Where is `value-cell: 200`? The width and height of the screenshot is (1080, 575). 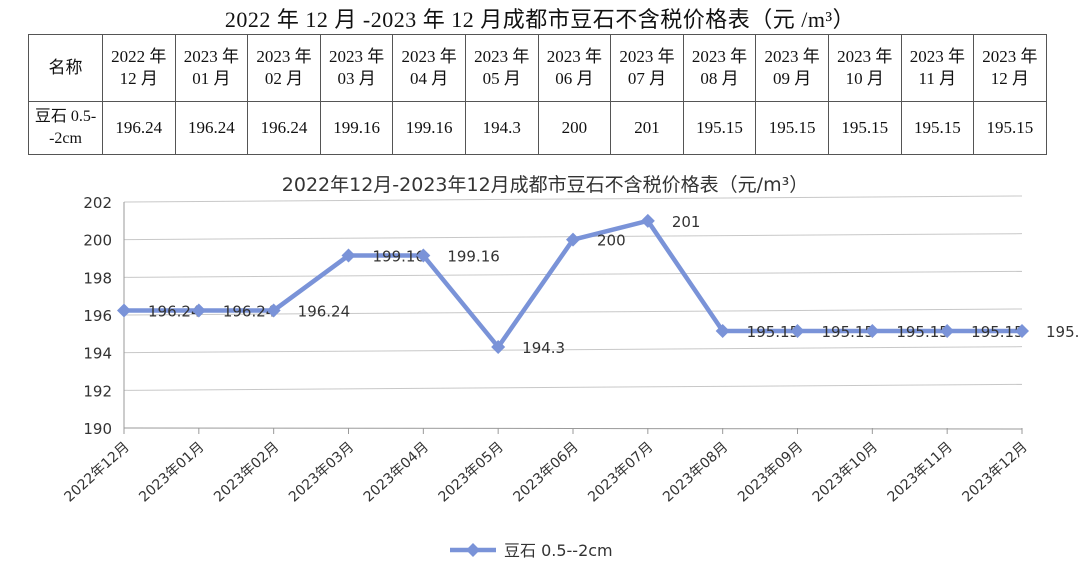
value-cell: 200 is located at coordinates (574, 128).